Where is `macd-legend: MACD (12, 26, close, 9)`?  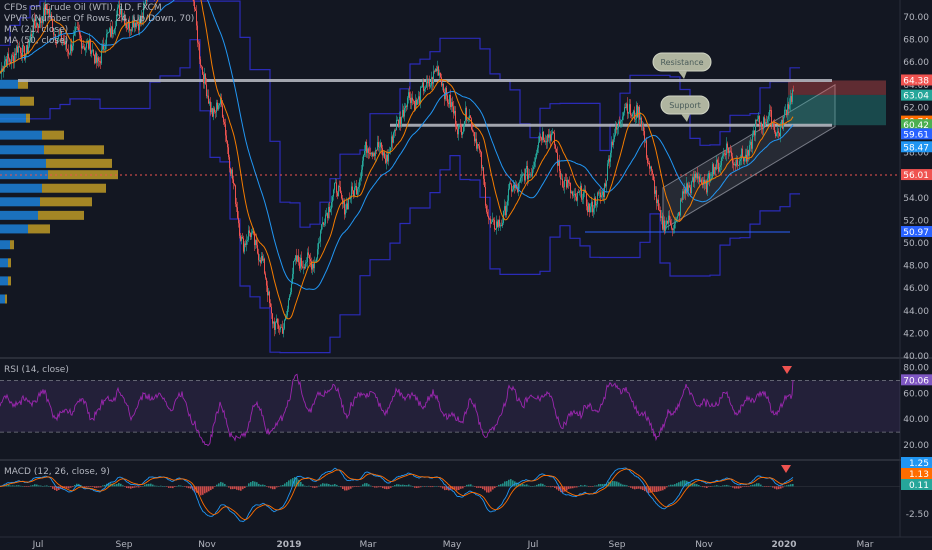
macd-legend: MACD (12, 26, close, 9) is located at coordinates (57, 472).